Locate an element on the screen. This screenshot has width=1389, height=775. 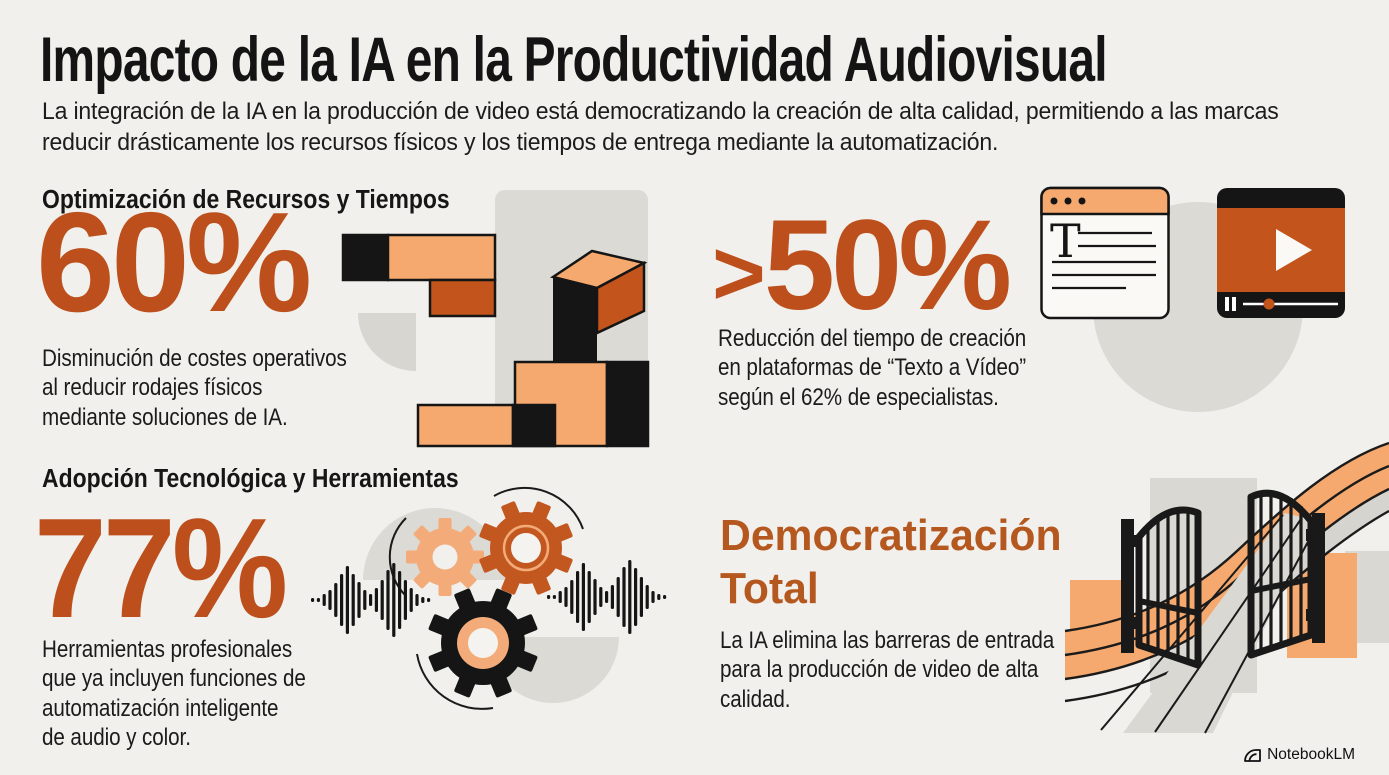
pause-icon is located at coordinates (1230, 304).